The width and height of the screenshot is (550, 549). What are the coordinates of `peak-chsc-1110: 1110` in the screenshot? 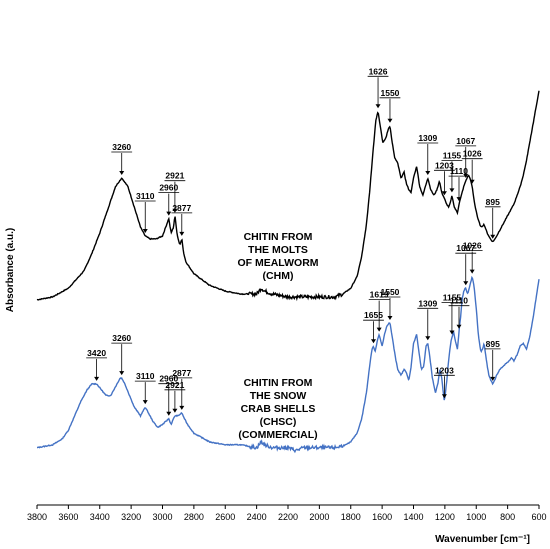 It's located at (459, 312).